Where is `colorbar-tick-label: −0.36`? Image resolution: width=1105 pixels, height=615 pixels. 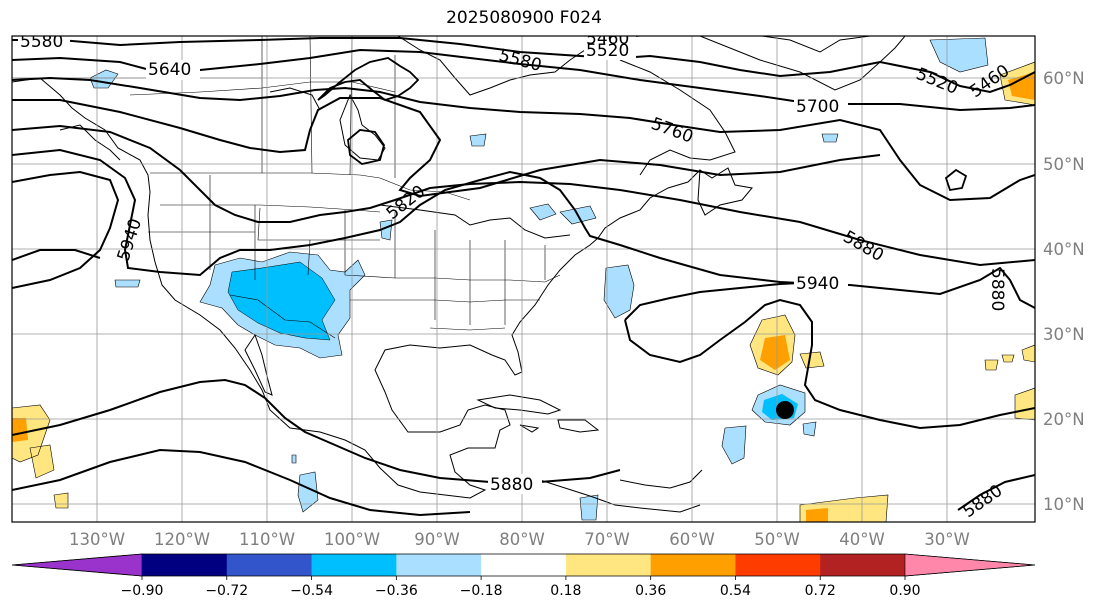
colorbar-tick-label: −0.36 is located at coordinates (396, 591).